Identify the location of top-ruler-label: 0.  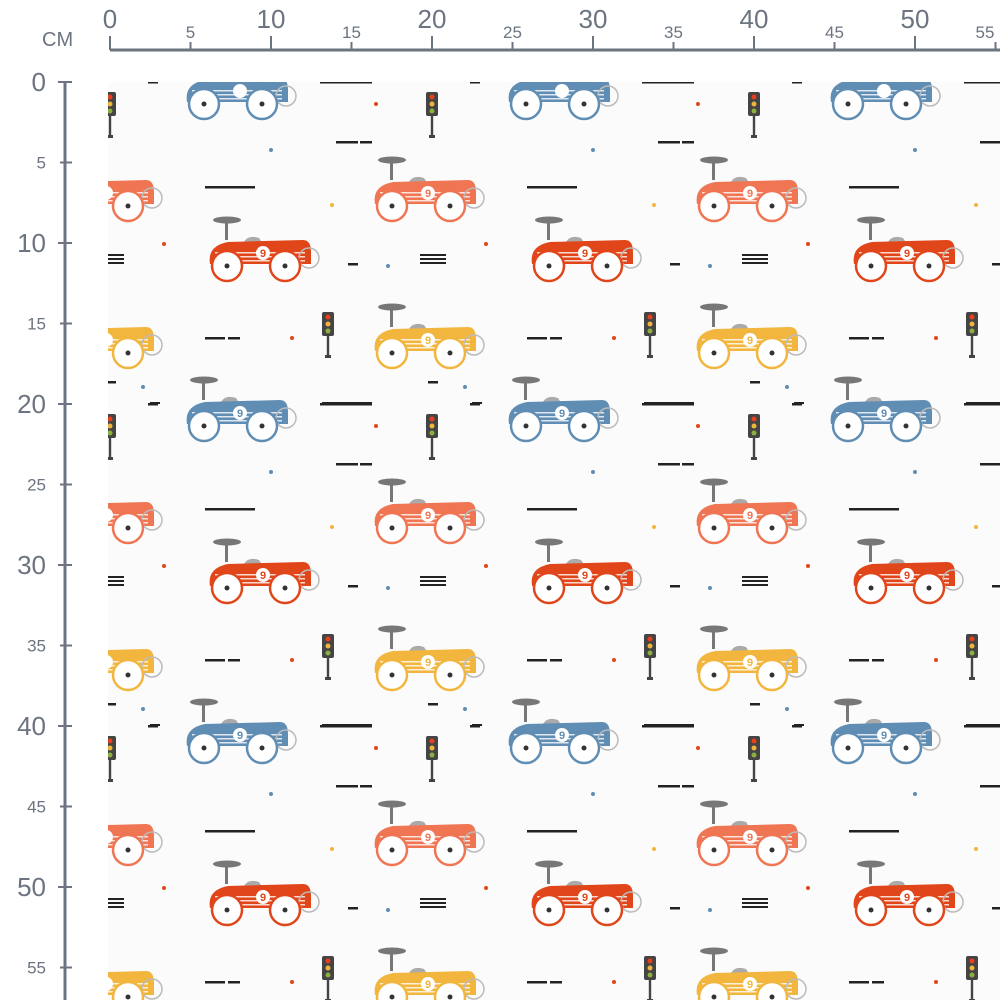
(110, 19).